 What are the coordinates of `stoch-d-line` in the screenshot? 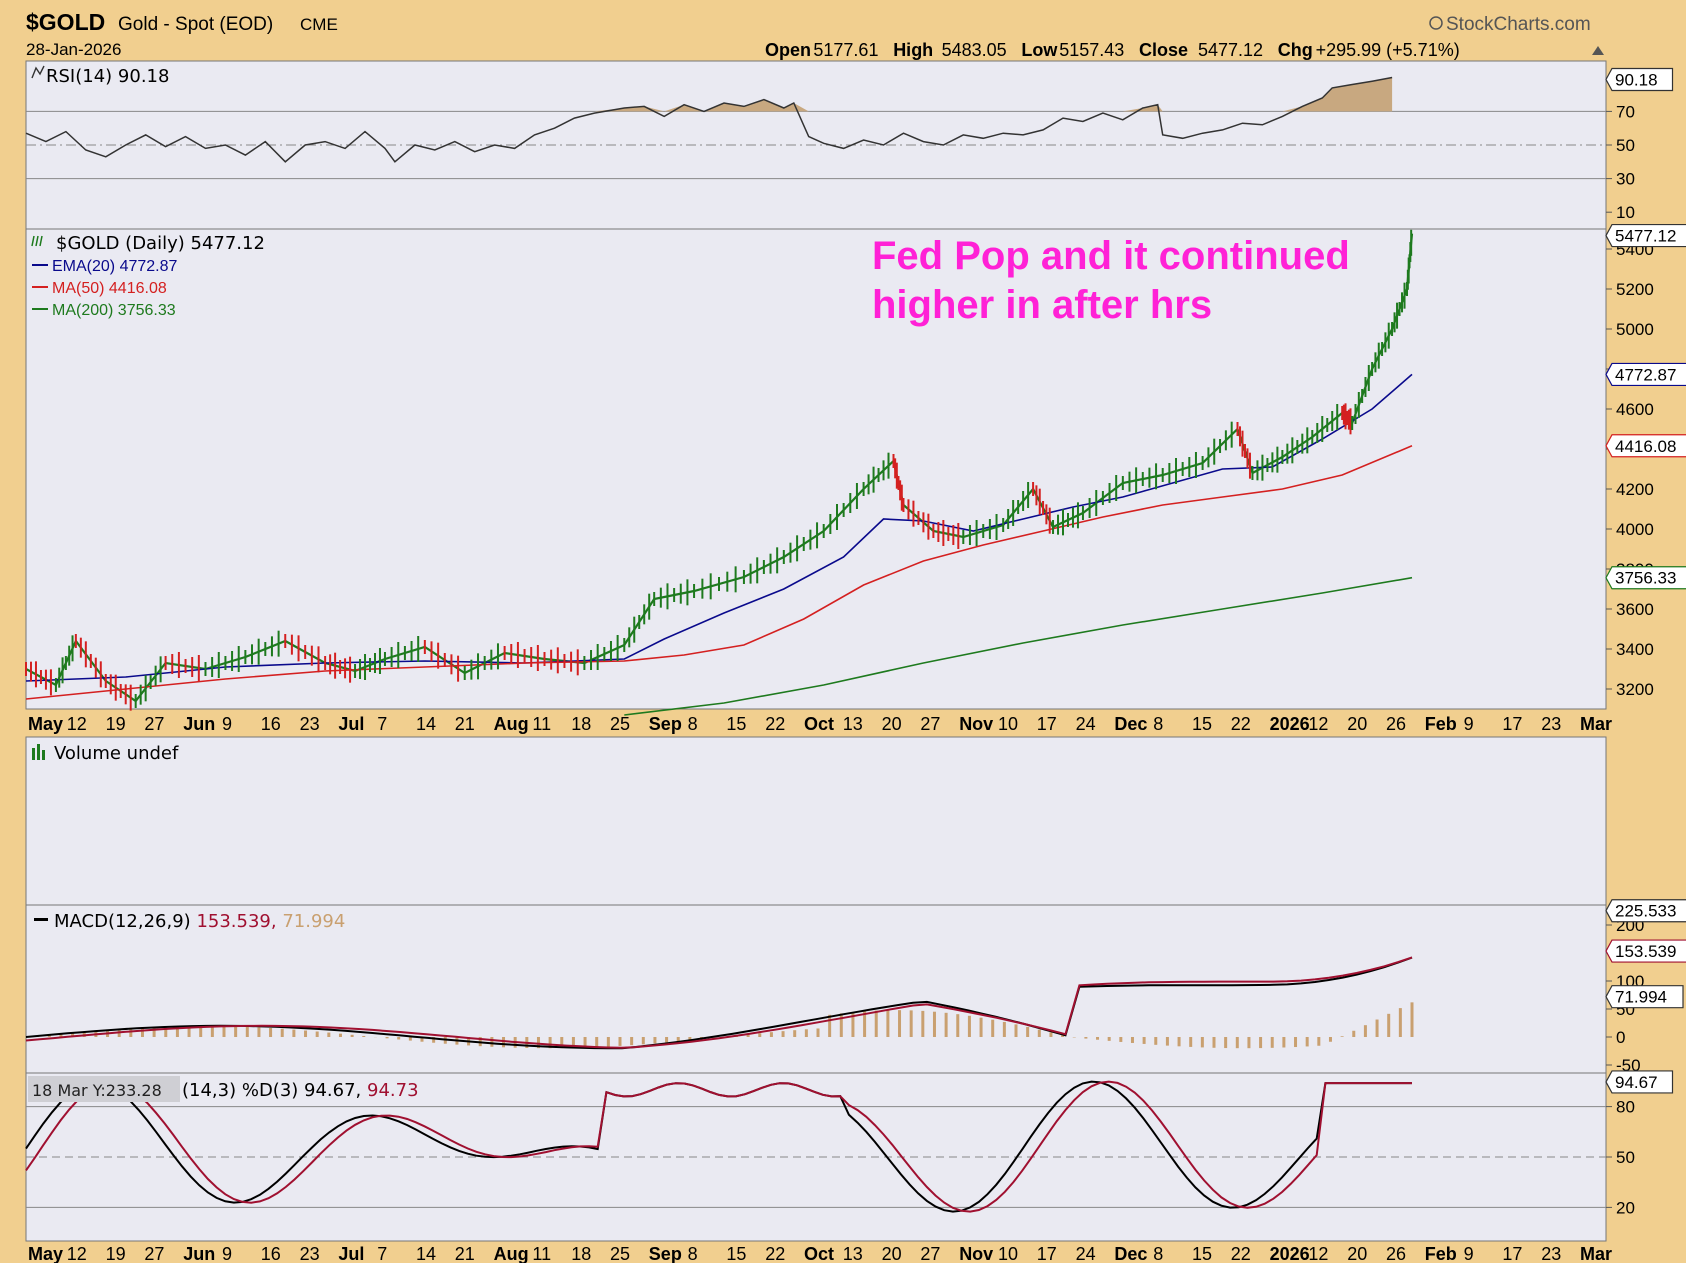 It's located at (718, 1146).